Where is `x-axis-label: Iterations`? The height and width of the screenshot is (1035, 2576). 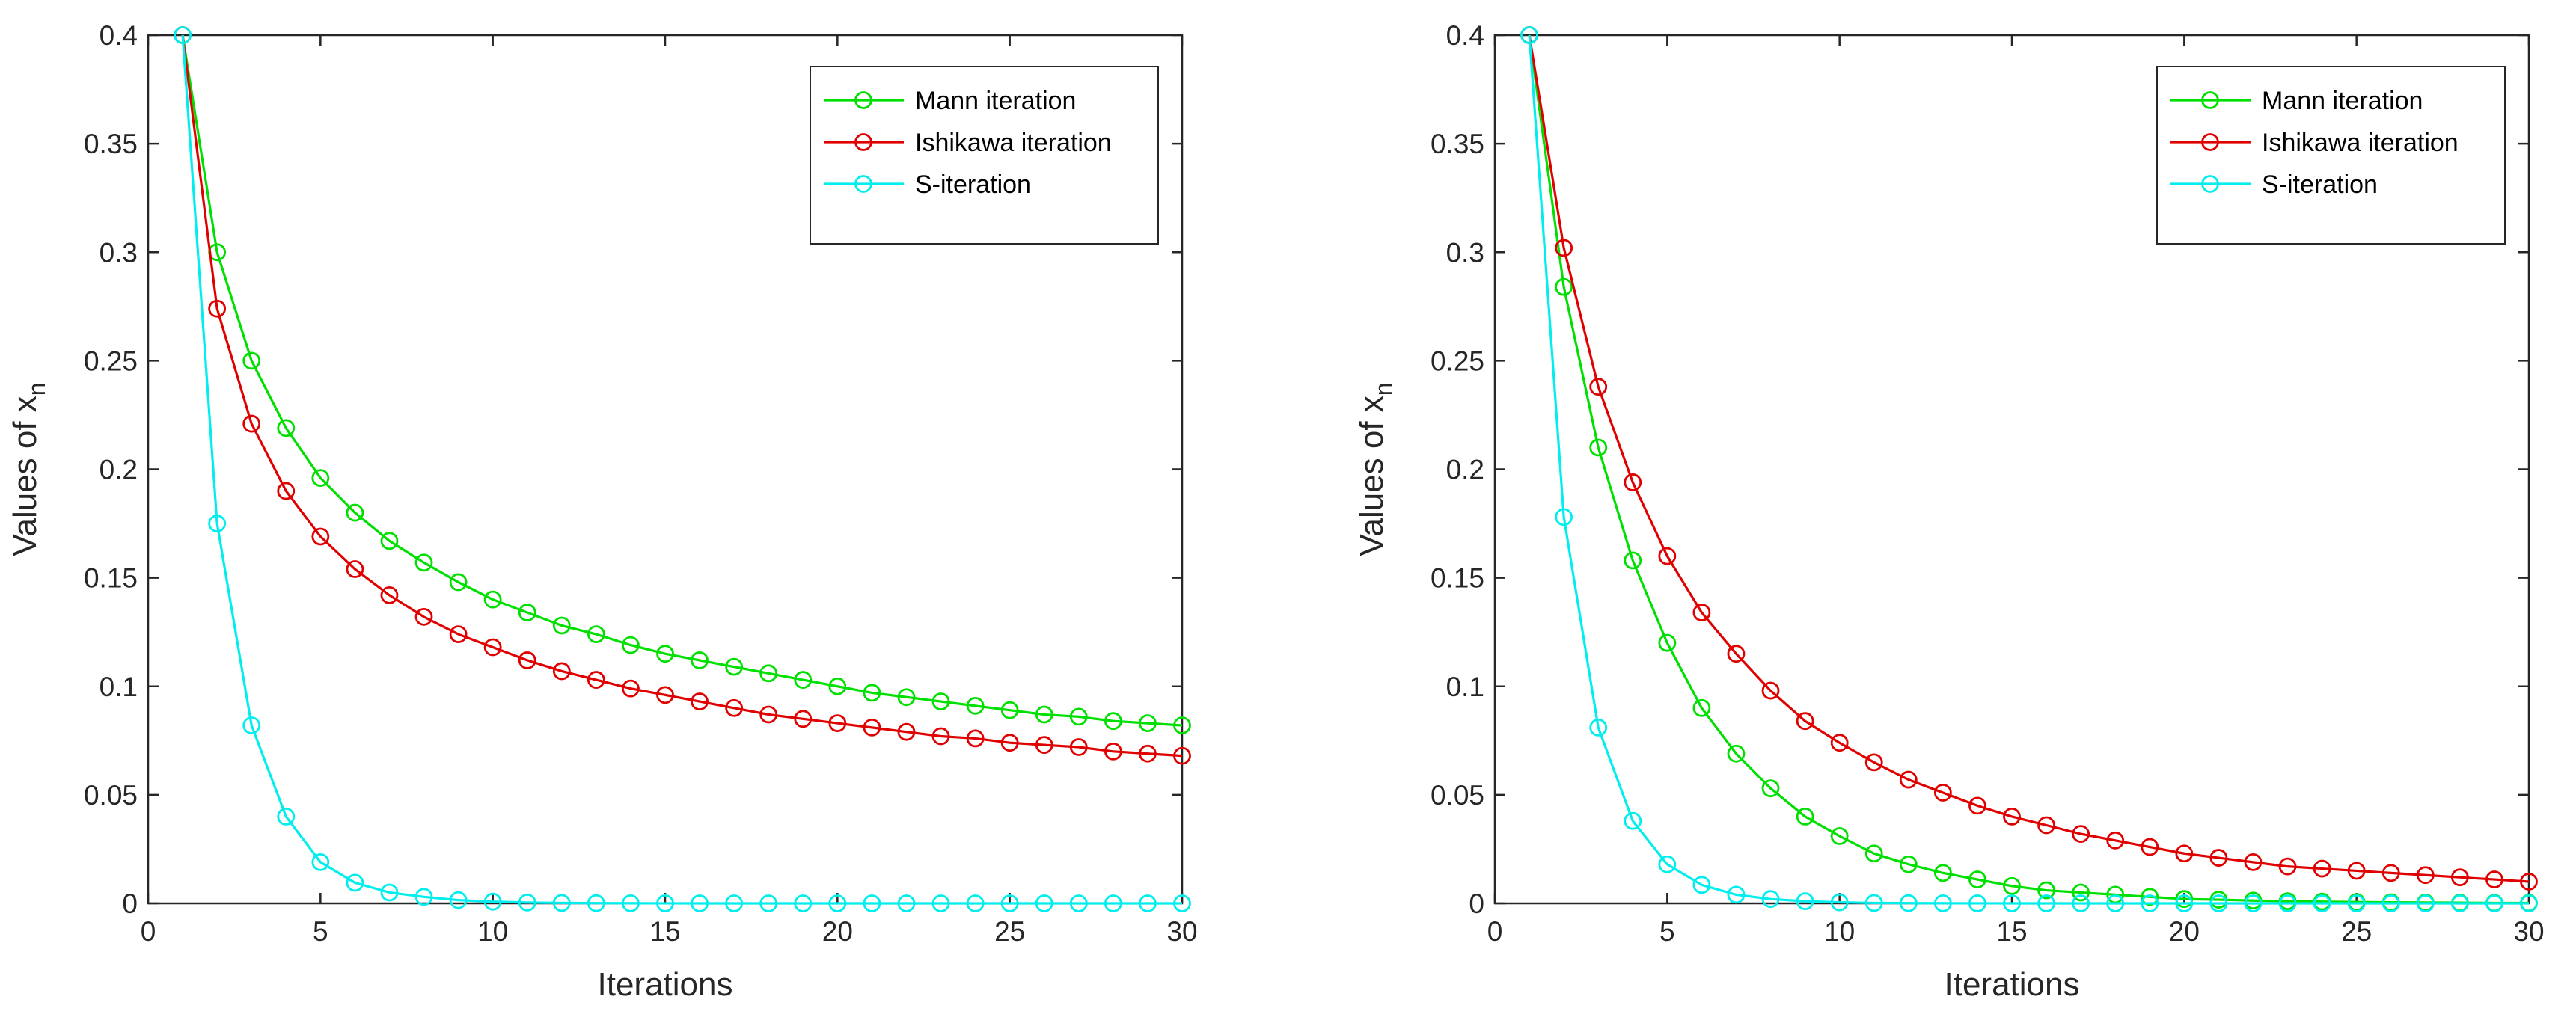 x-axis-label: Iterations is located at coordinates (665, 984).